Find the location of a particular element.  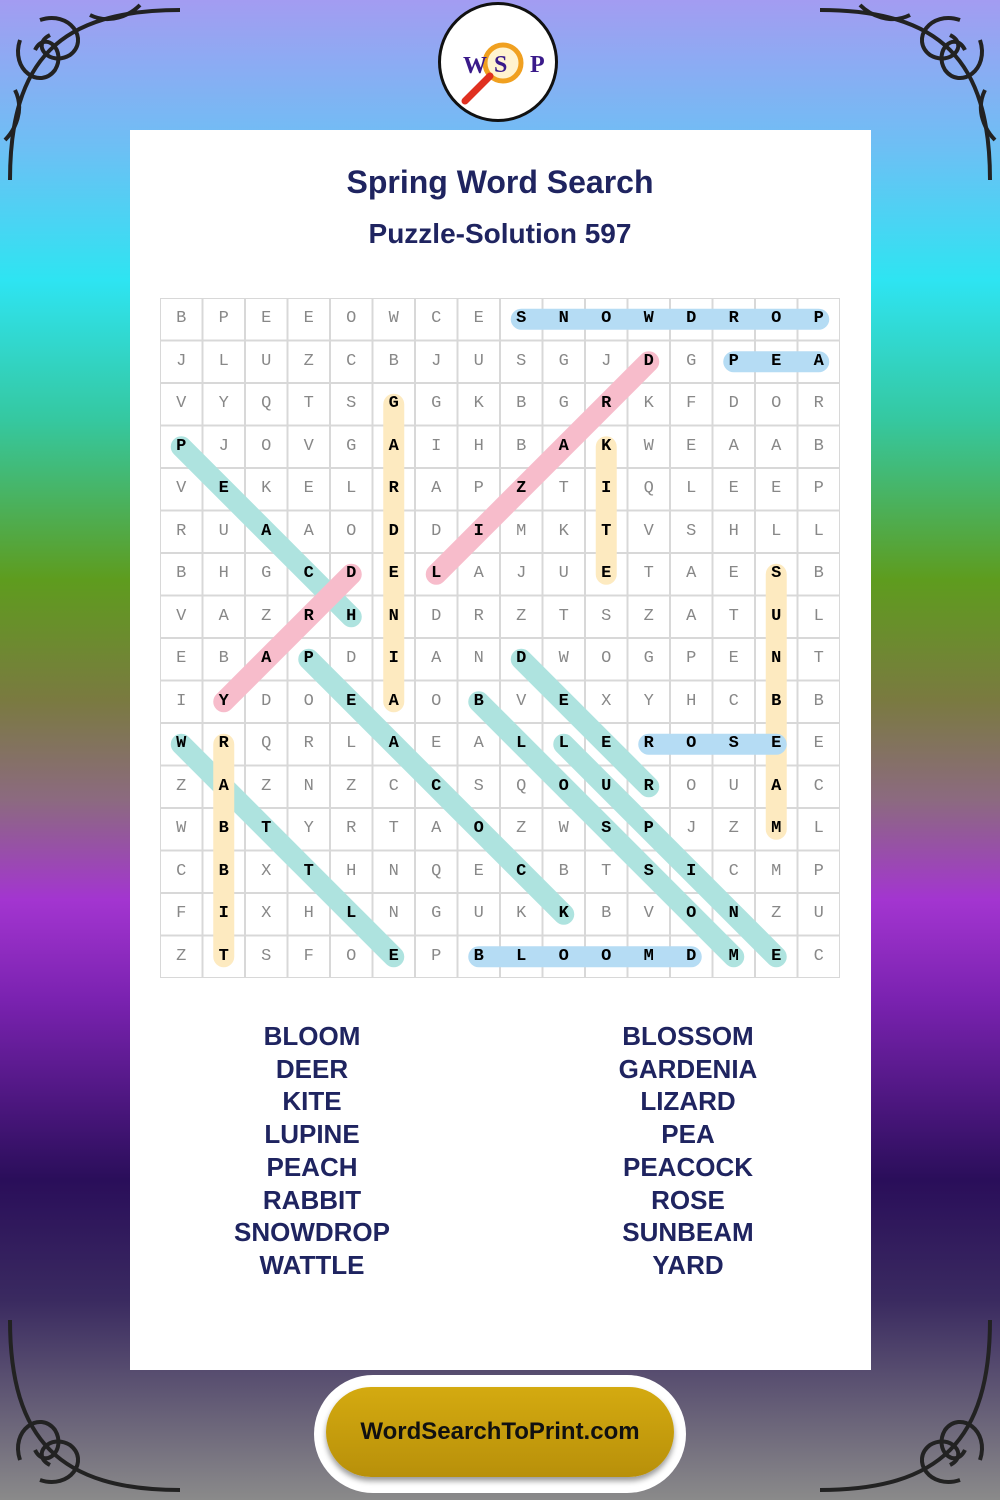

grid-cell: F is located at coordinates (691, 403).